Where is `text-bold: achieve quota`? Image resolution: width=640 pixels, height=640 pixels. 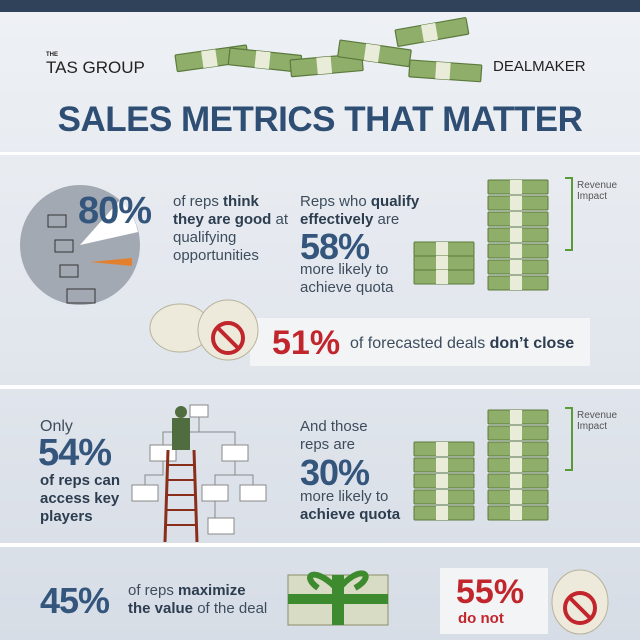
text-bold: achieve quota is located at coordinates (350, 514).